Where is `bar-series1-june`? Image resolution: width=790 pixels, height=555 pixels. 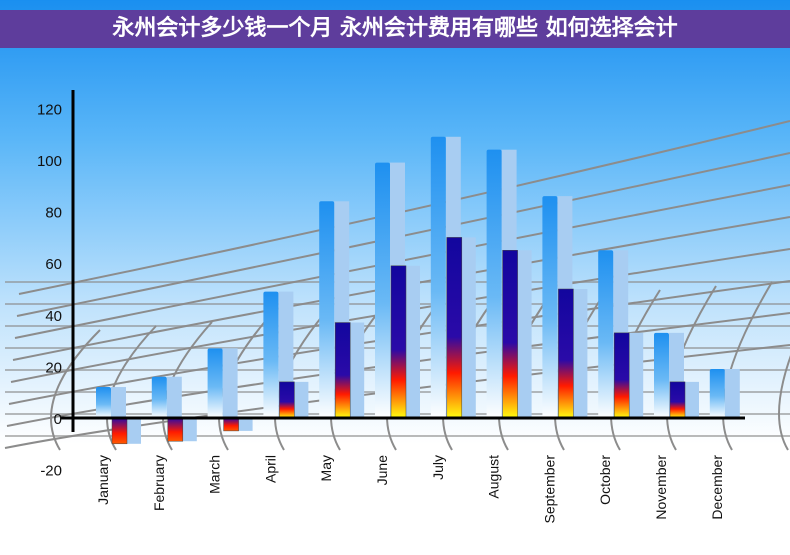
bar-series1-june is located at coordinates (382, 290).